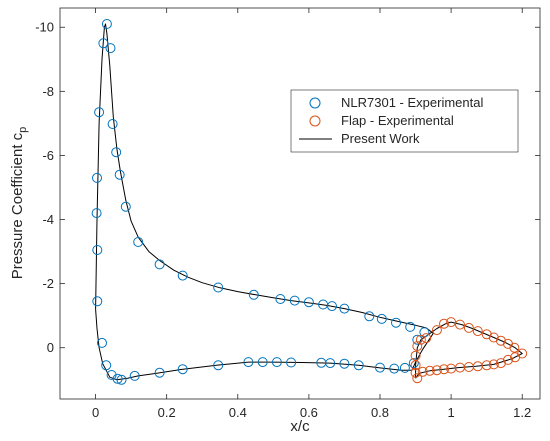  I want to click on legend-label-nlr7301: NLR7301 - Experimental, so click(412, 102).